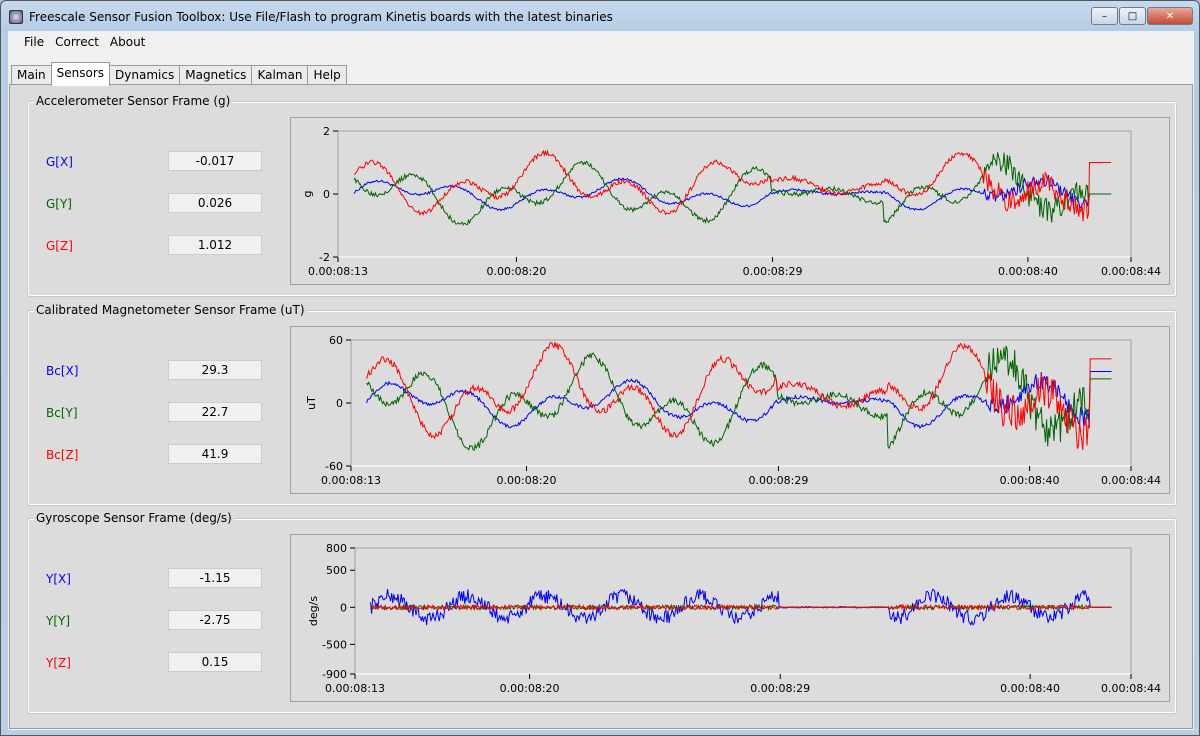 The image size is (1200, 736). I want to click on z-label: Y[Z], so click(58, 663).